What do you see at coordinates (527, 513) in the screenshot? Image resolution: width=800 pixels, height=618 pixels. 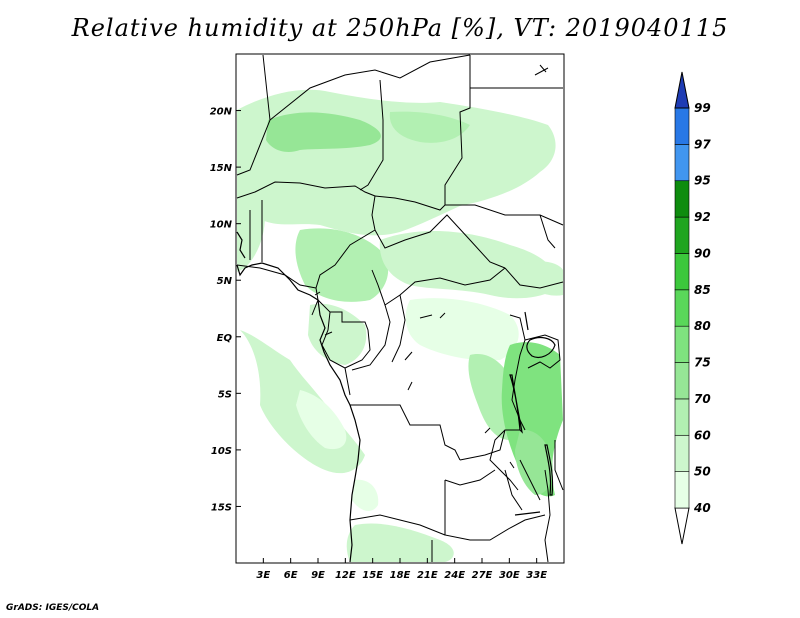 I see `lake-small` at bounding box center [527, 513].